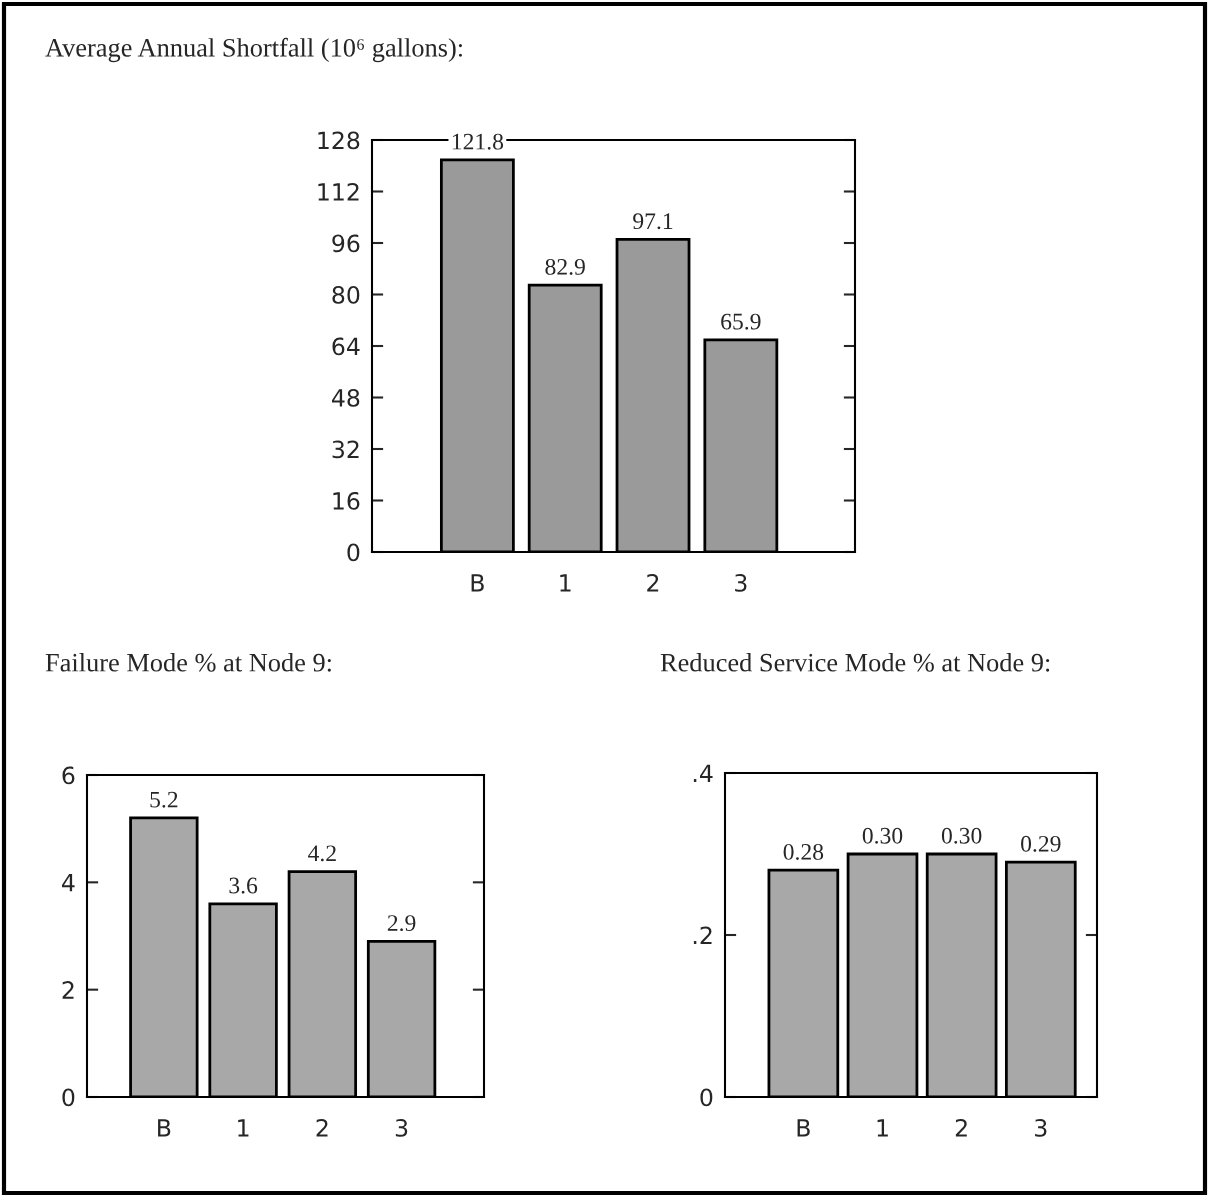 The height and width of the screenshot is (1197, 1209). Describe the element at coordinates (478, 141) in the screenshot. I see `data-label: 121.8` at that location.